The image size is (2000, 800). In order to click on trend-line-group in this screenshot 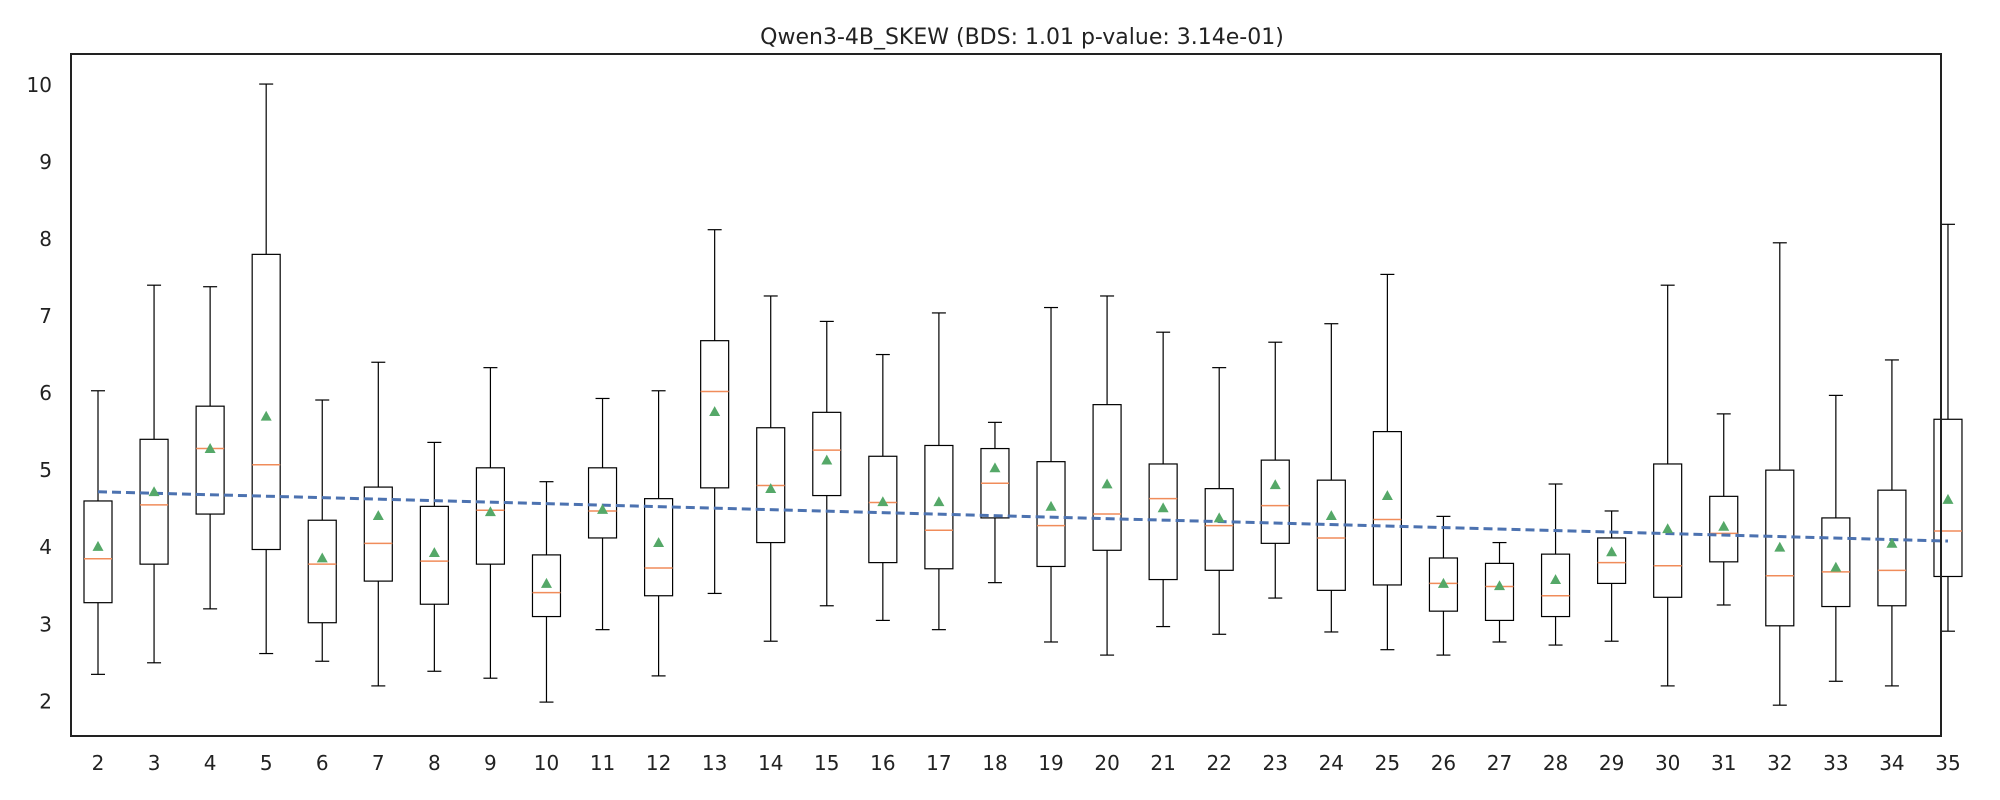, I will do `click(1023, 516)`.